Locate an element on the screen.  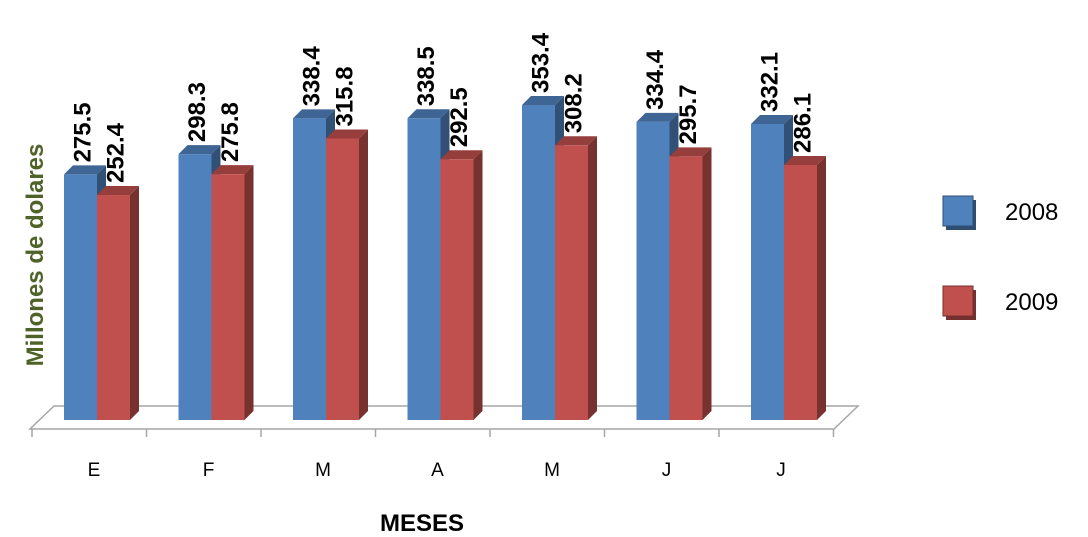
data-label-2008-7: 332.1 is located at coordinates (770, 82).